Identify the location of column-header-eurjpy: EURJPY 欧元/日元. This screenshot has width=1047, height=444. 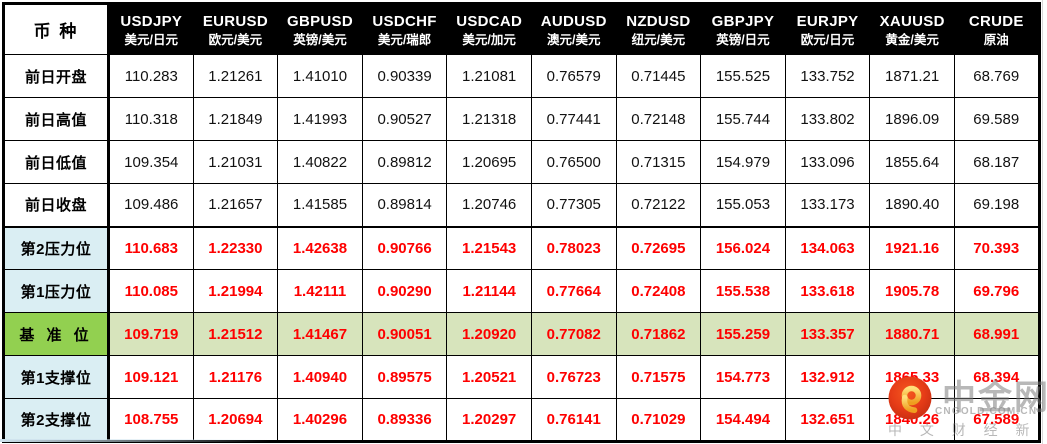
(827, 29).